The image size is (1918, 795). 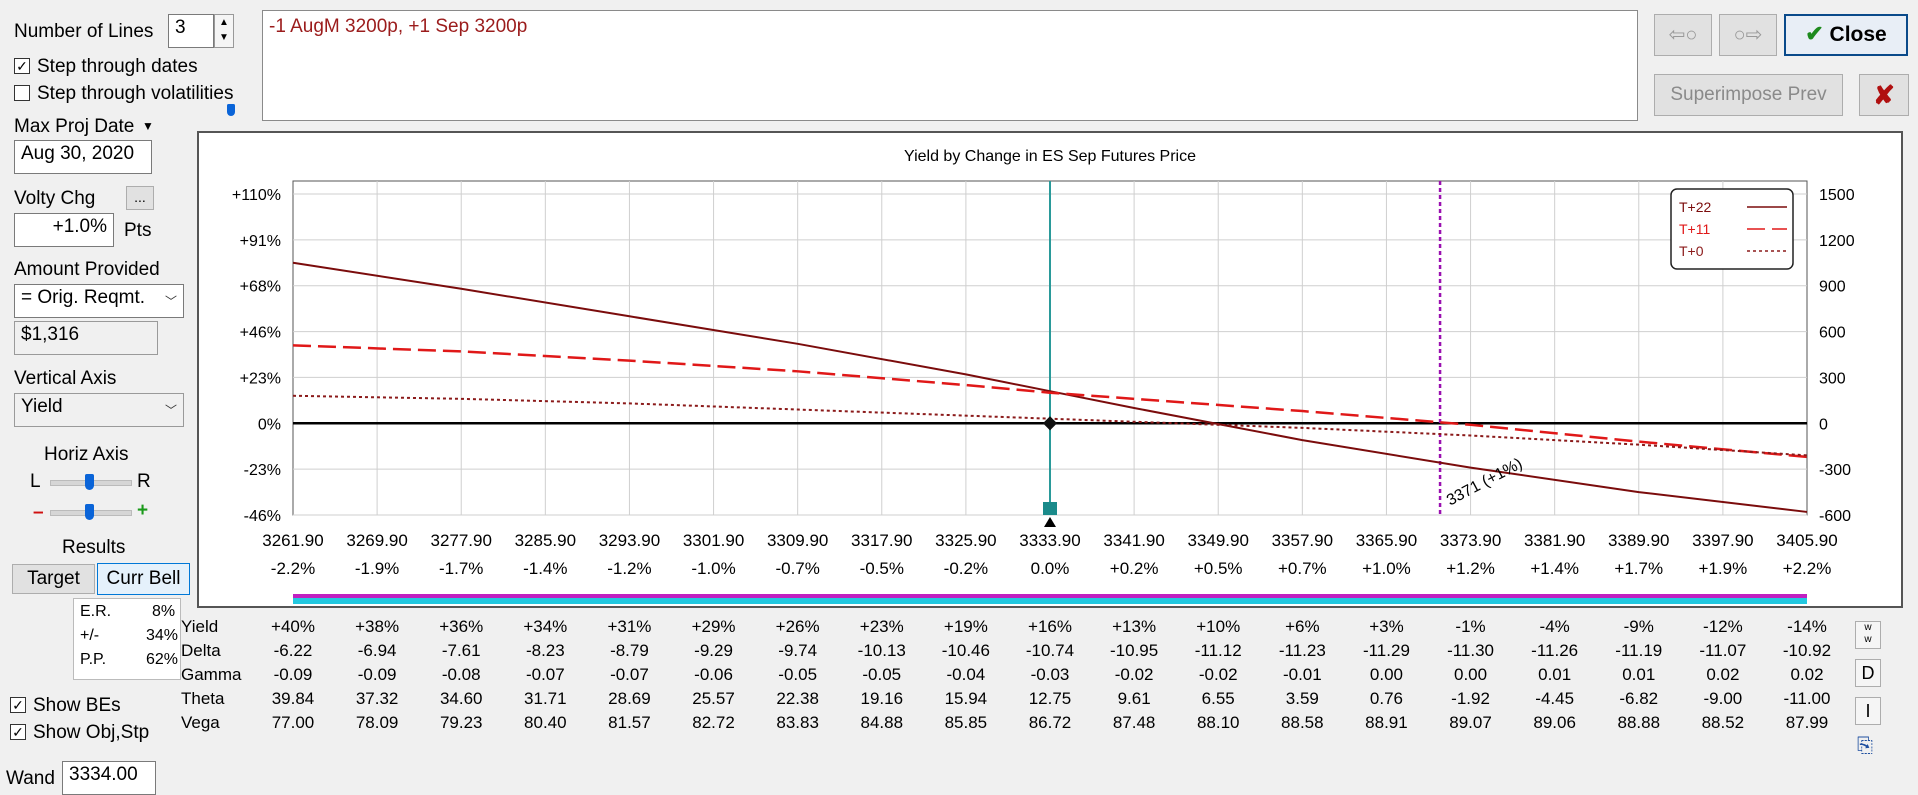 What do you see at coordinates (545, 626) in the screenshot?
I see `table-cell: +34%` at bounding box center [545, 626].